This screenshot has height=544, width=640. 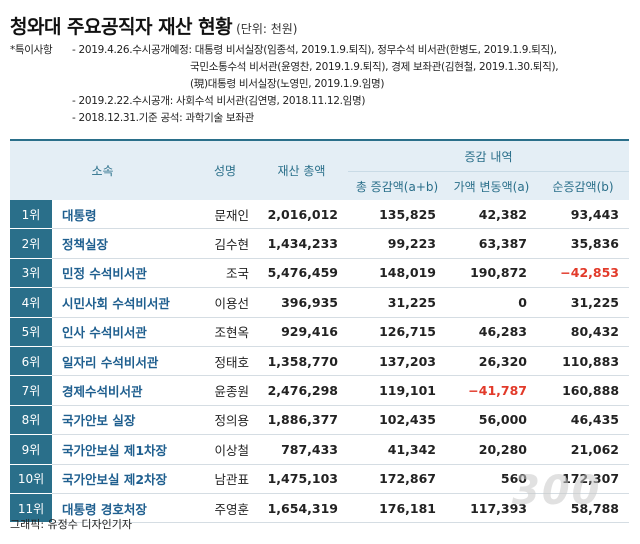 What do you see at coordinates (491, 449) in the screenshot?
I see `change-price-cell: 20,280` at bounding box center [491, 449].